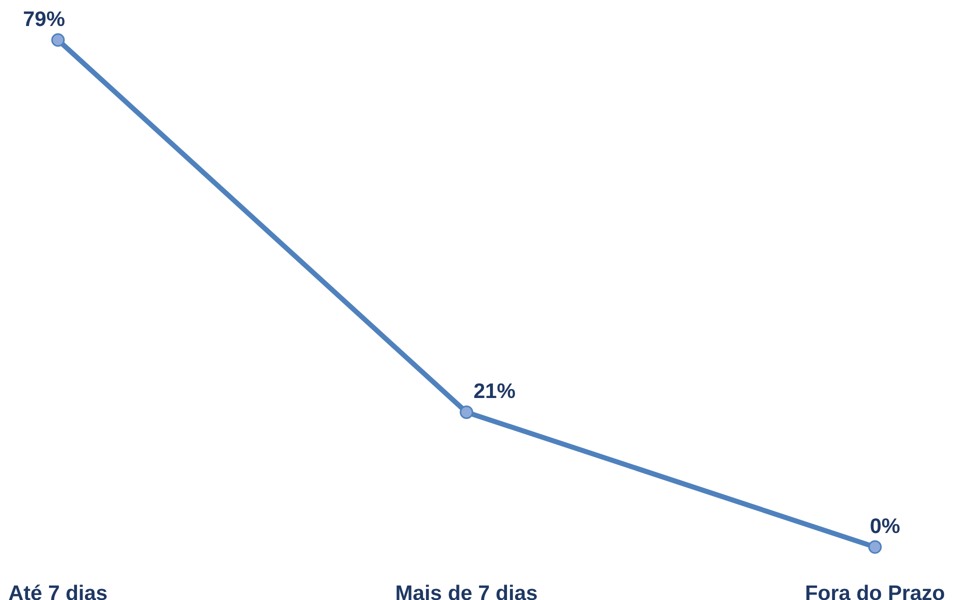 Image resolution: width=954 pixels, height=600 pixels. What do you see at coordinates (494, 392) in the screenshot?
I see `data-label: 21%` at bounding box center [494, 392].